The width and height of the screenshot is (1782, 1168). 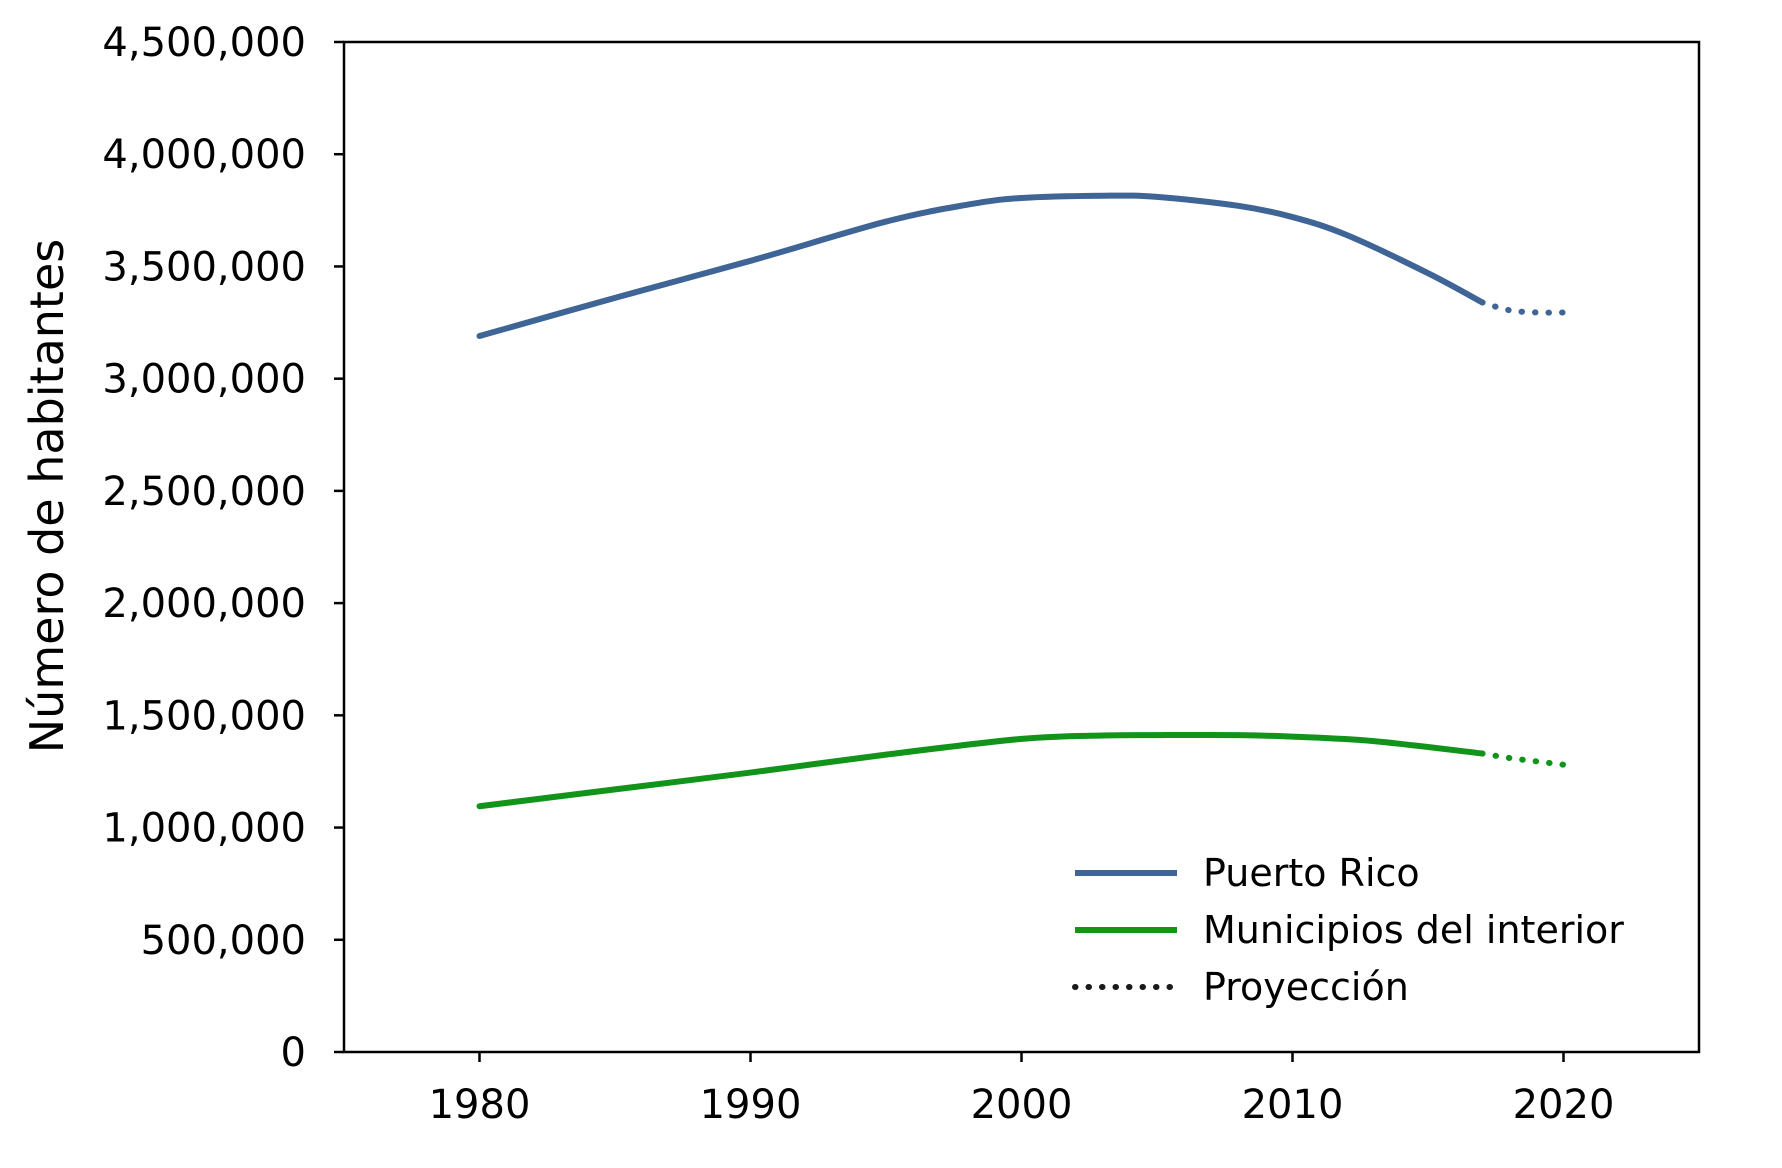 I want to click on series-line-puerto-rico, so click(x=981, y=266).